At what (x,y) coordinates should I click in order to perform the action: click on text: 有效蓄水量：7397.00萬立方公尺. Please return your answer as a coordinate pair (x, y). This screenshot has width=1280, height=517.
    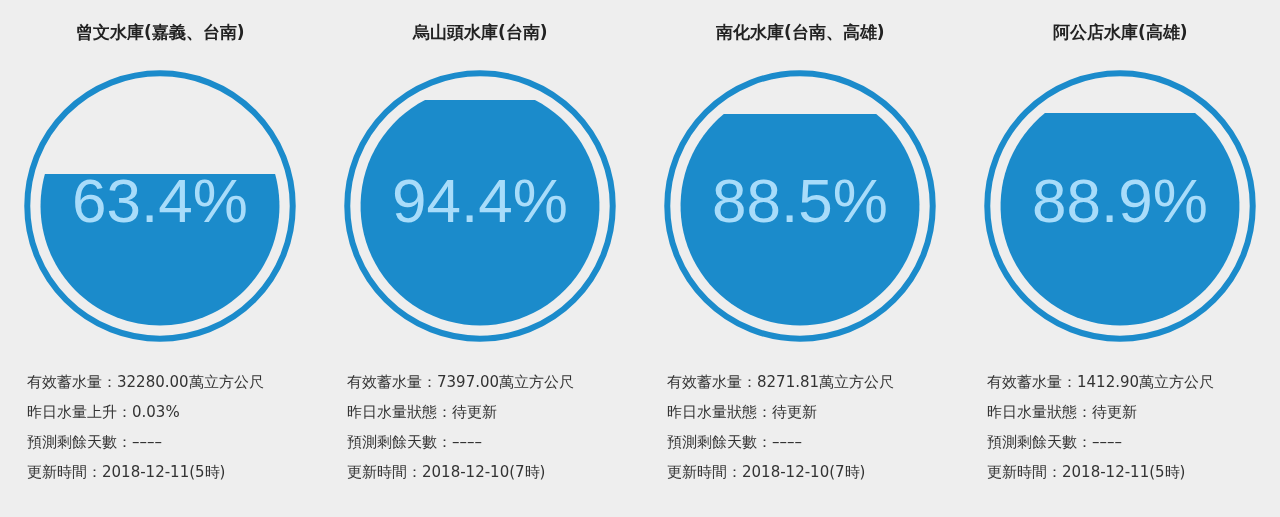
    Looking at the image, I should click on (461, 382).